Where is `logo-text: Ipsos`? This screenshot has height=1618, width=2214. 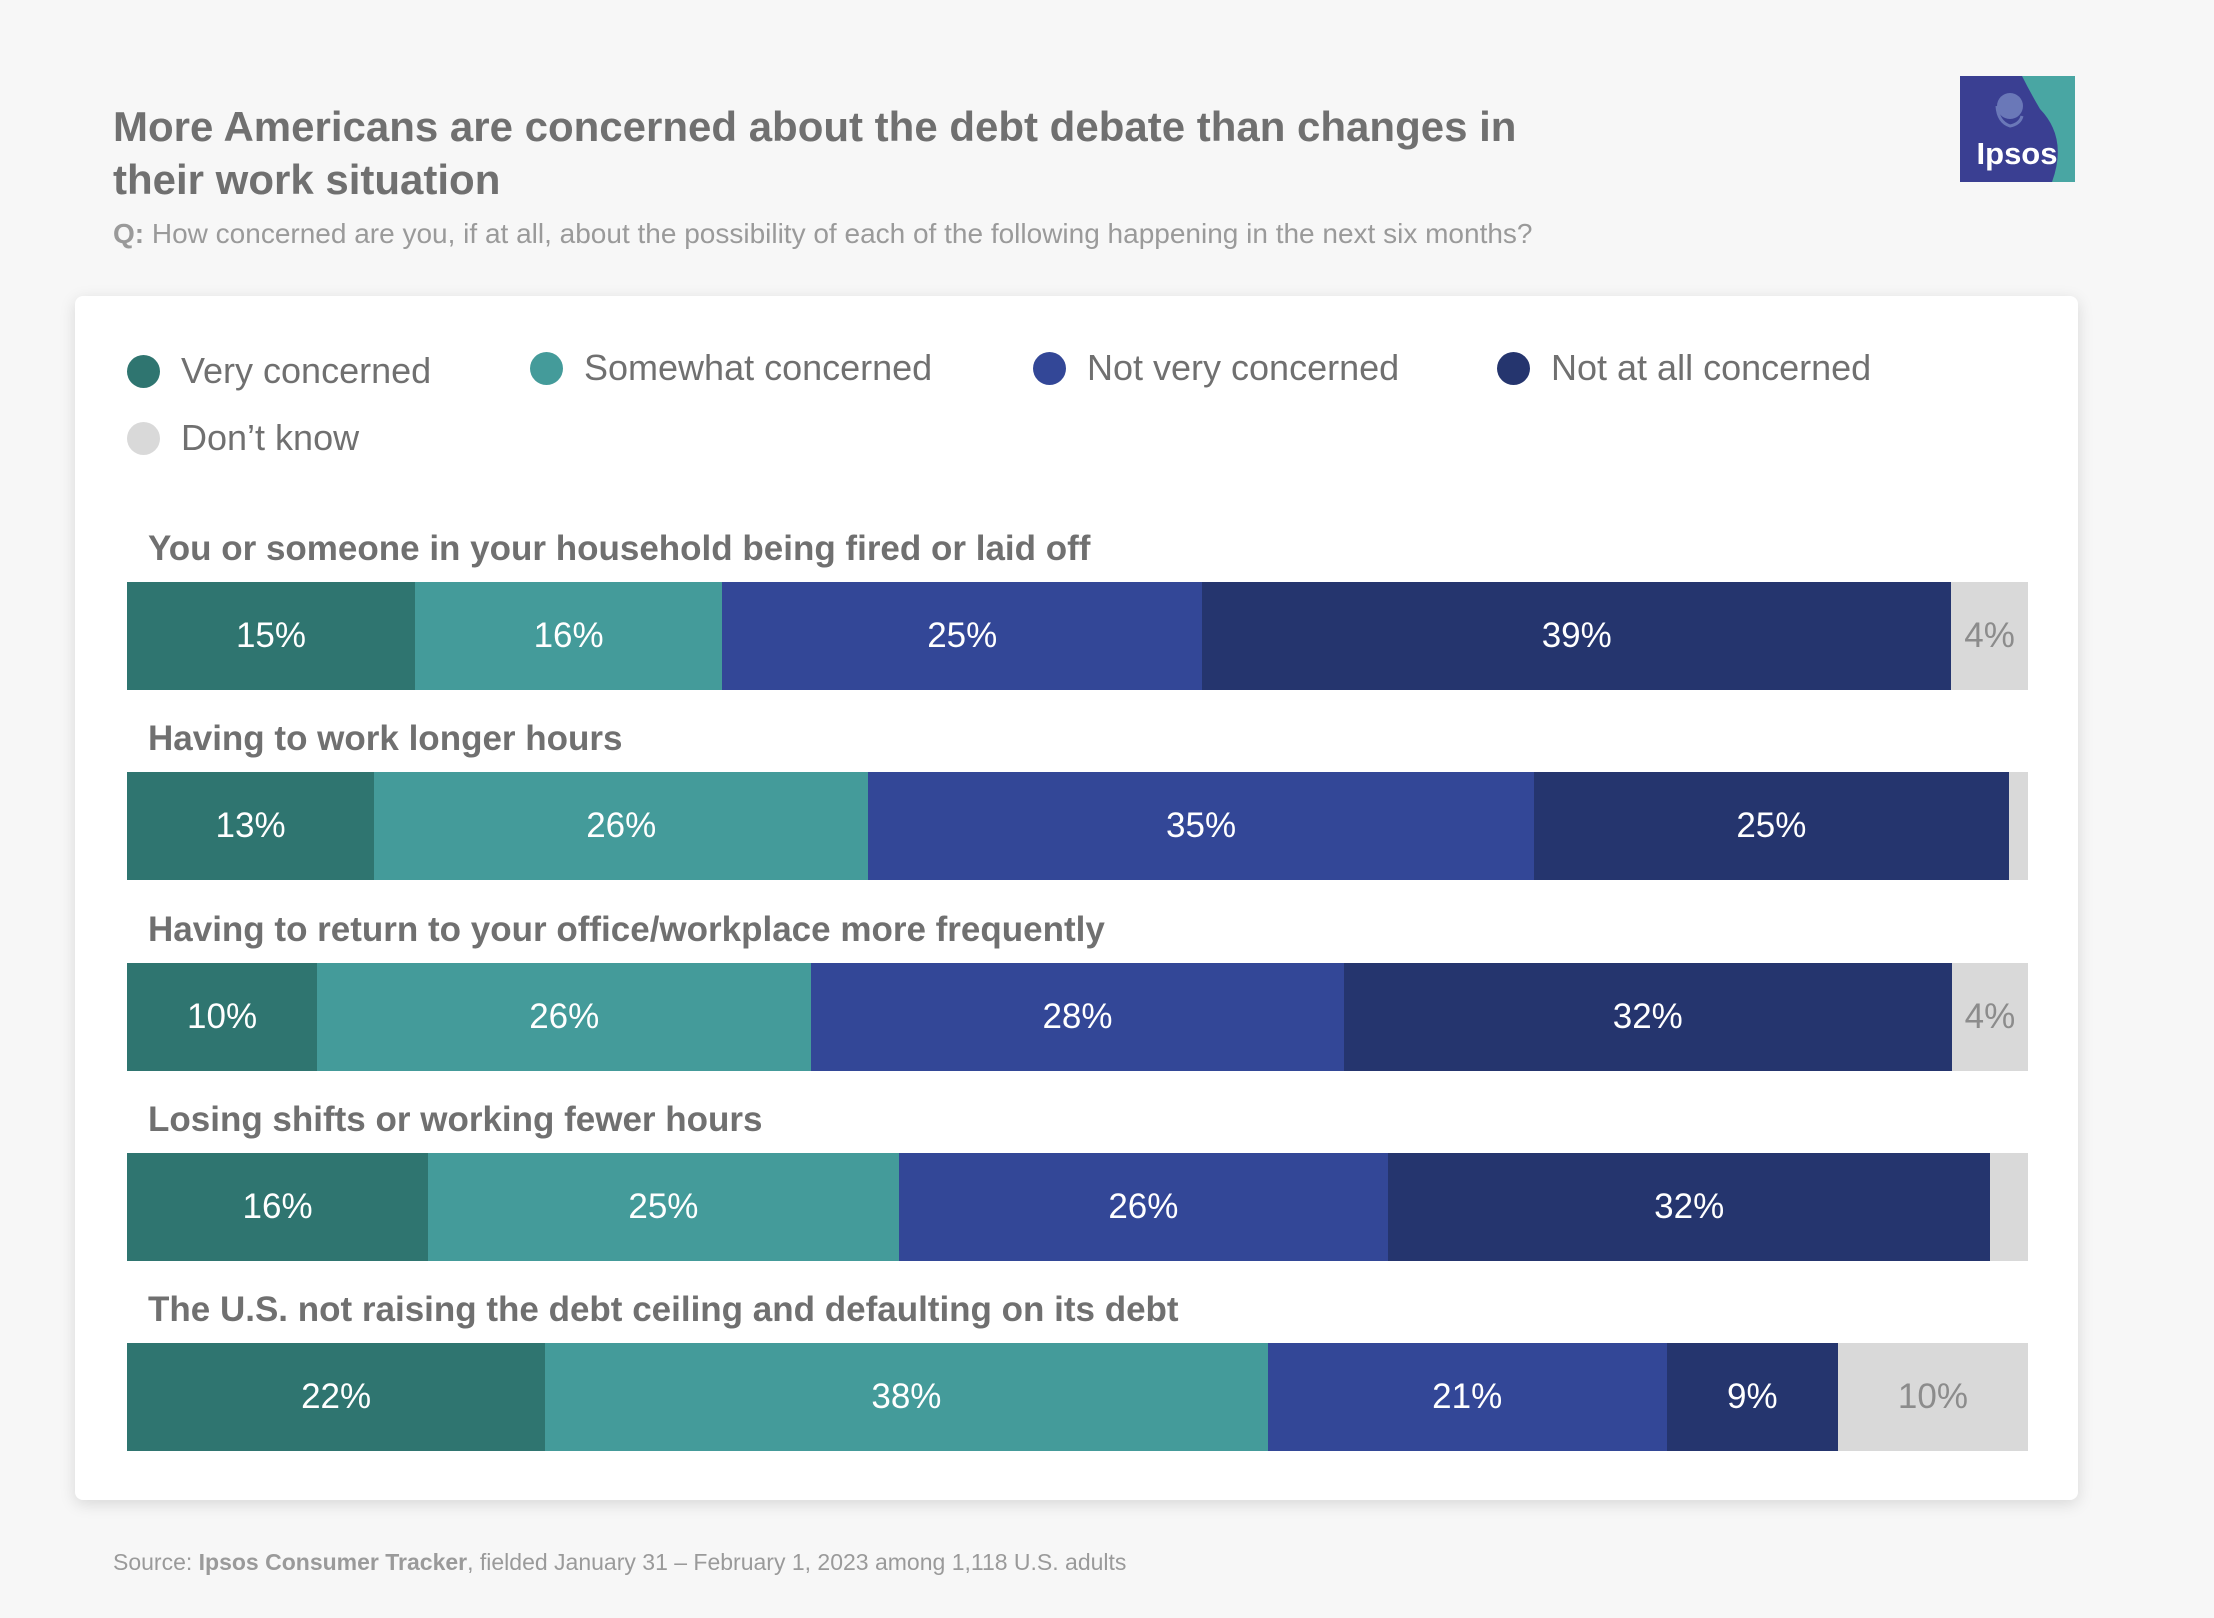 logo-text: Ipsos is located at coordinates (2017, 153).